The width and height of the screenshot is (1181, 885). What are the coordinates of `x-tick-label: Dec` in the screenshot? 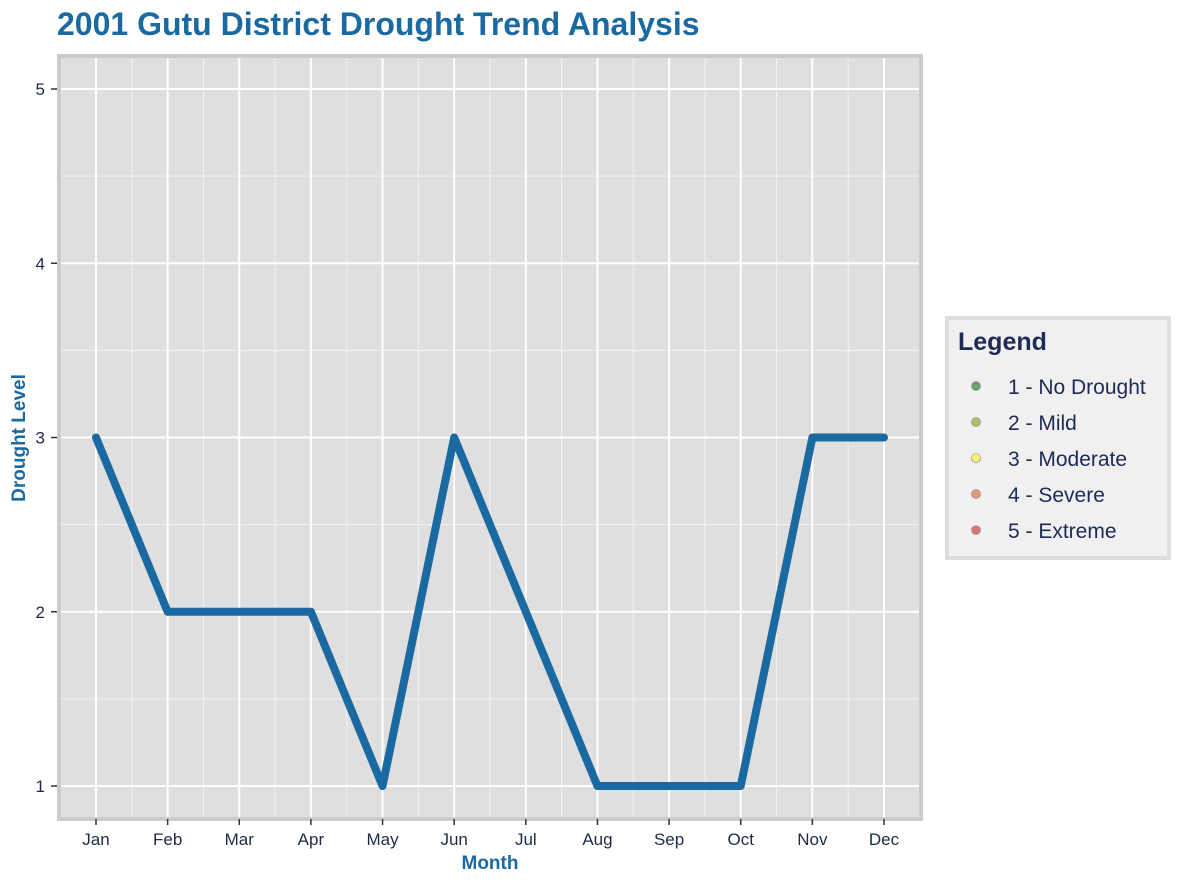 It's located at (884, 839).